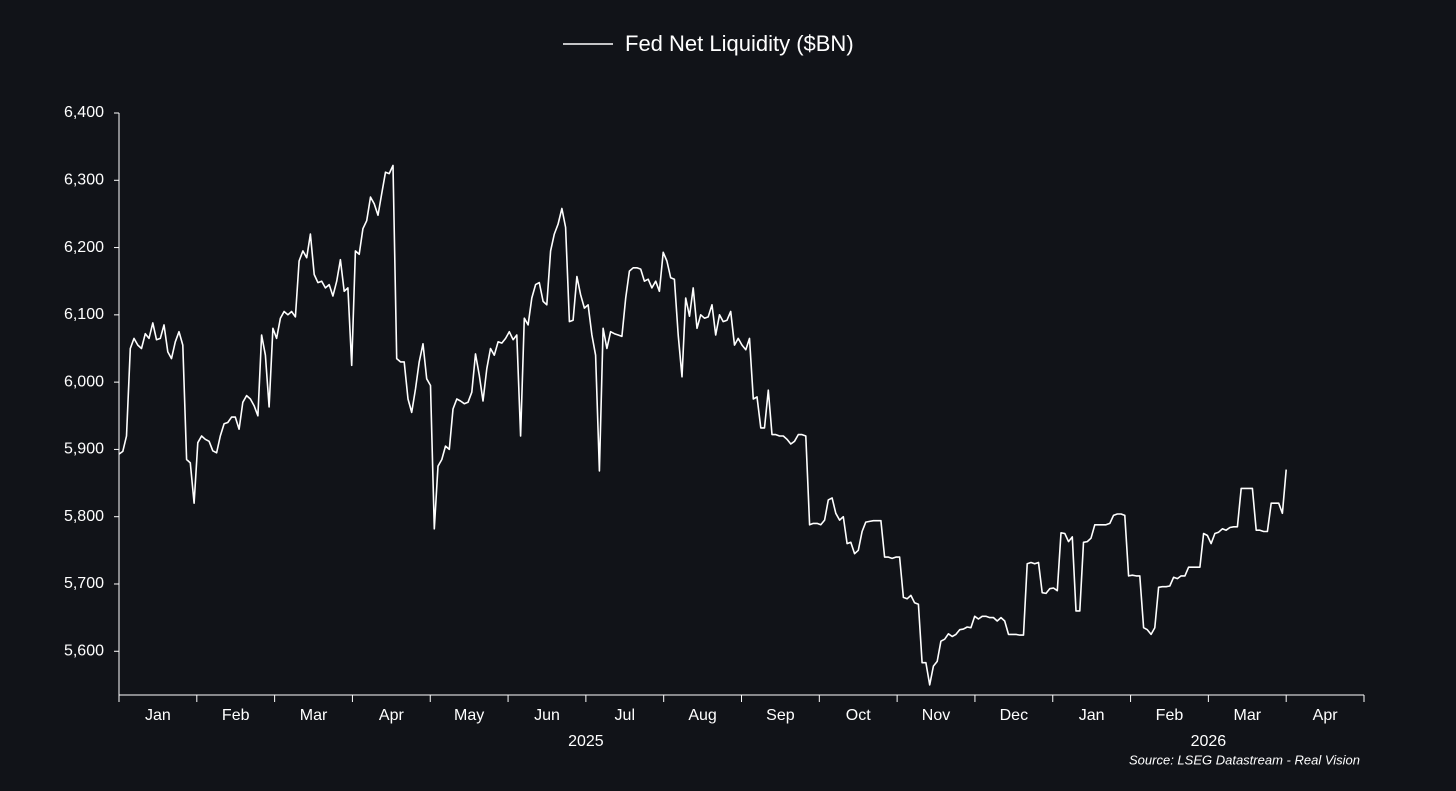  What do you see at coordinates (1209, 741) in the screenshot?
I see `year-label: 2026` at bounding box center [1209, 741].